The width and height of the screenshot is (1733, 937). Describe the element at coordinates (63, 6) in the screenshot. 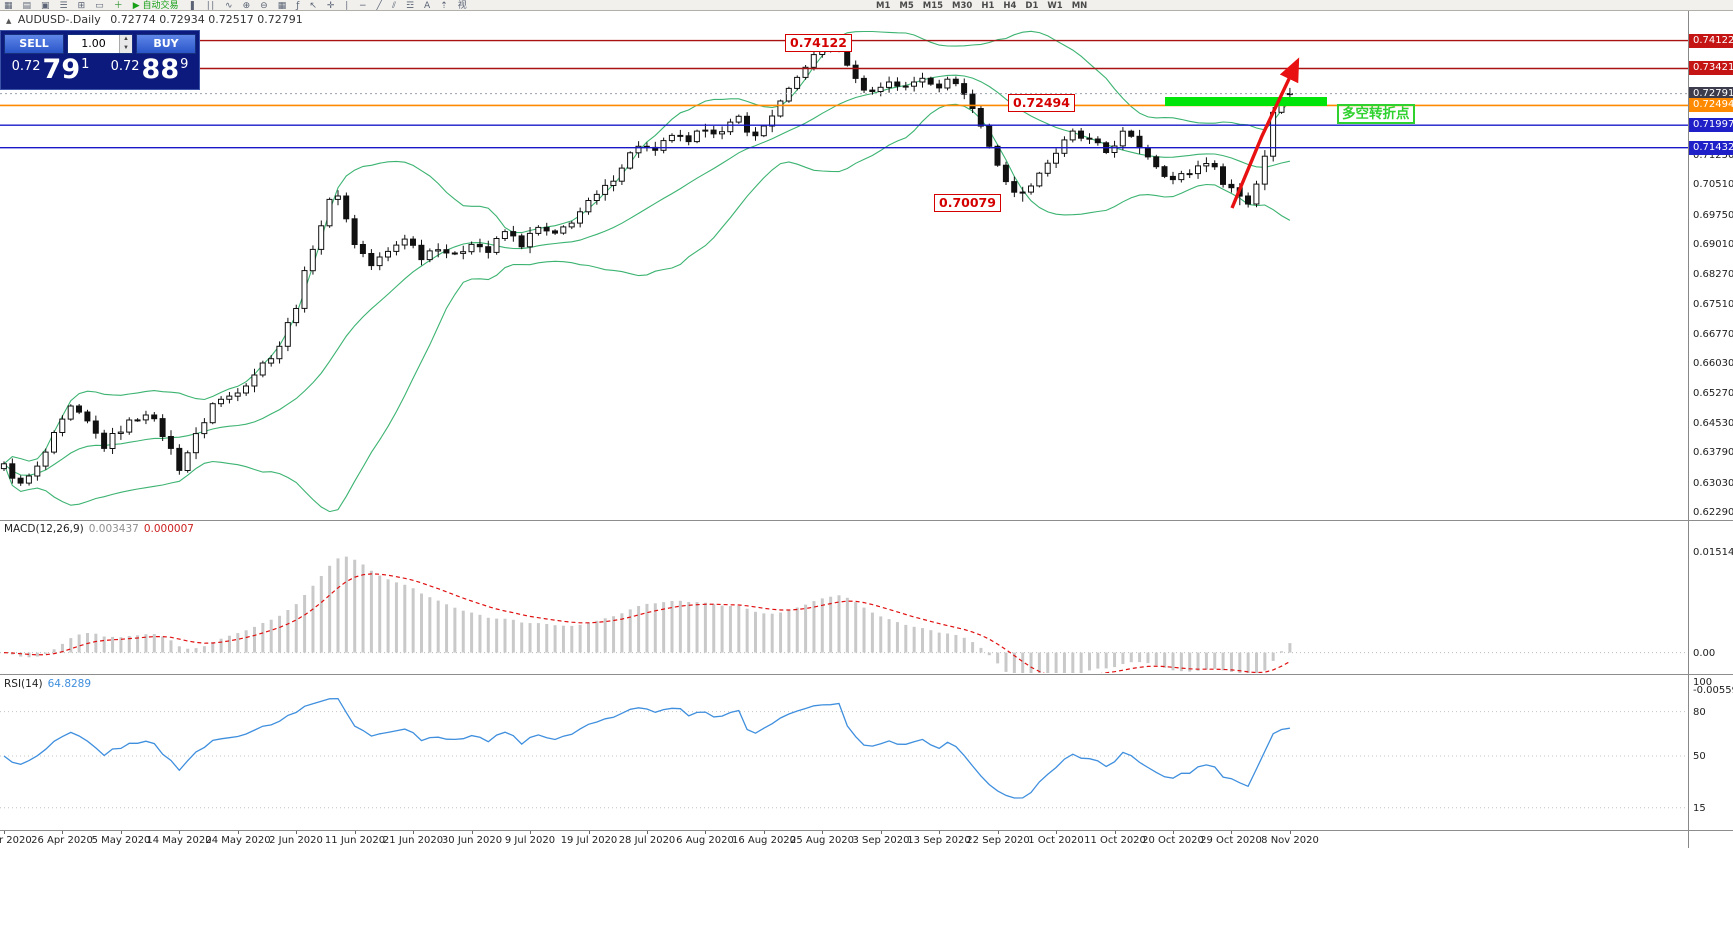

I see `market-watch-icon: ☰` at that location.